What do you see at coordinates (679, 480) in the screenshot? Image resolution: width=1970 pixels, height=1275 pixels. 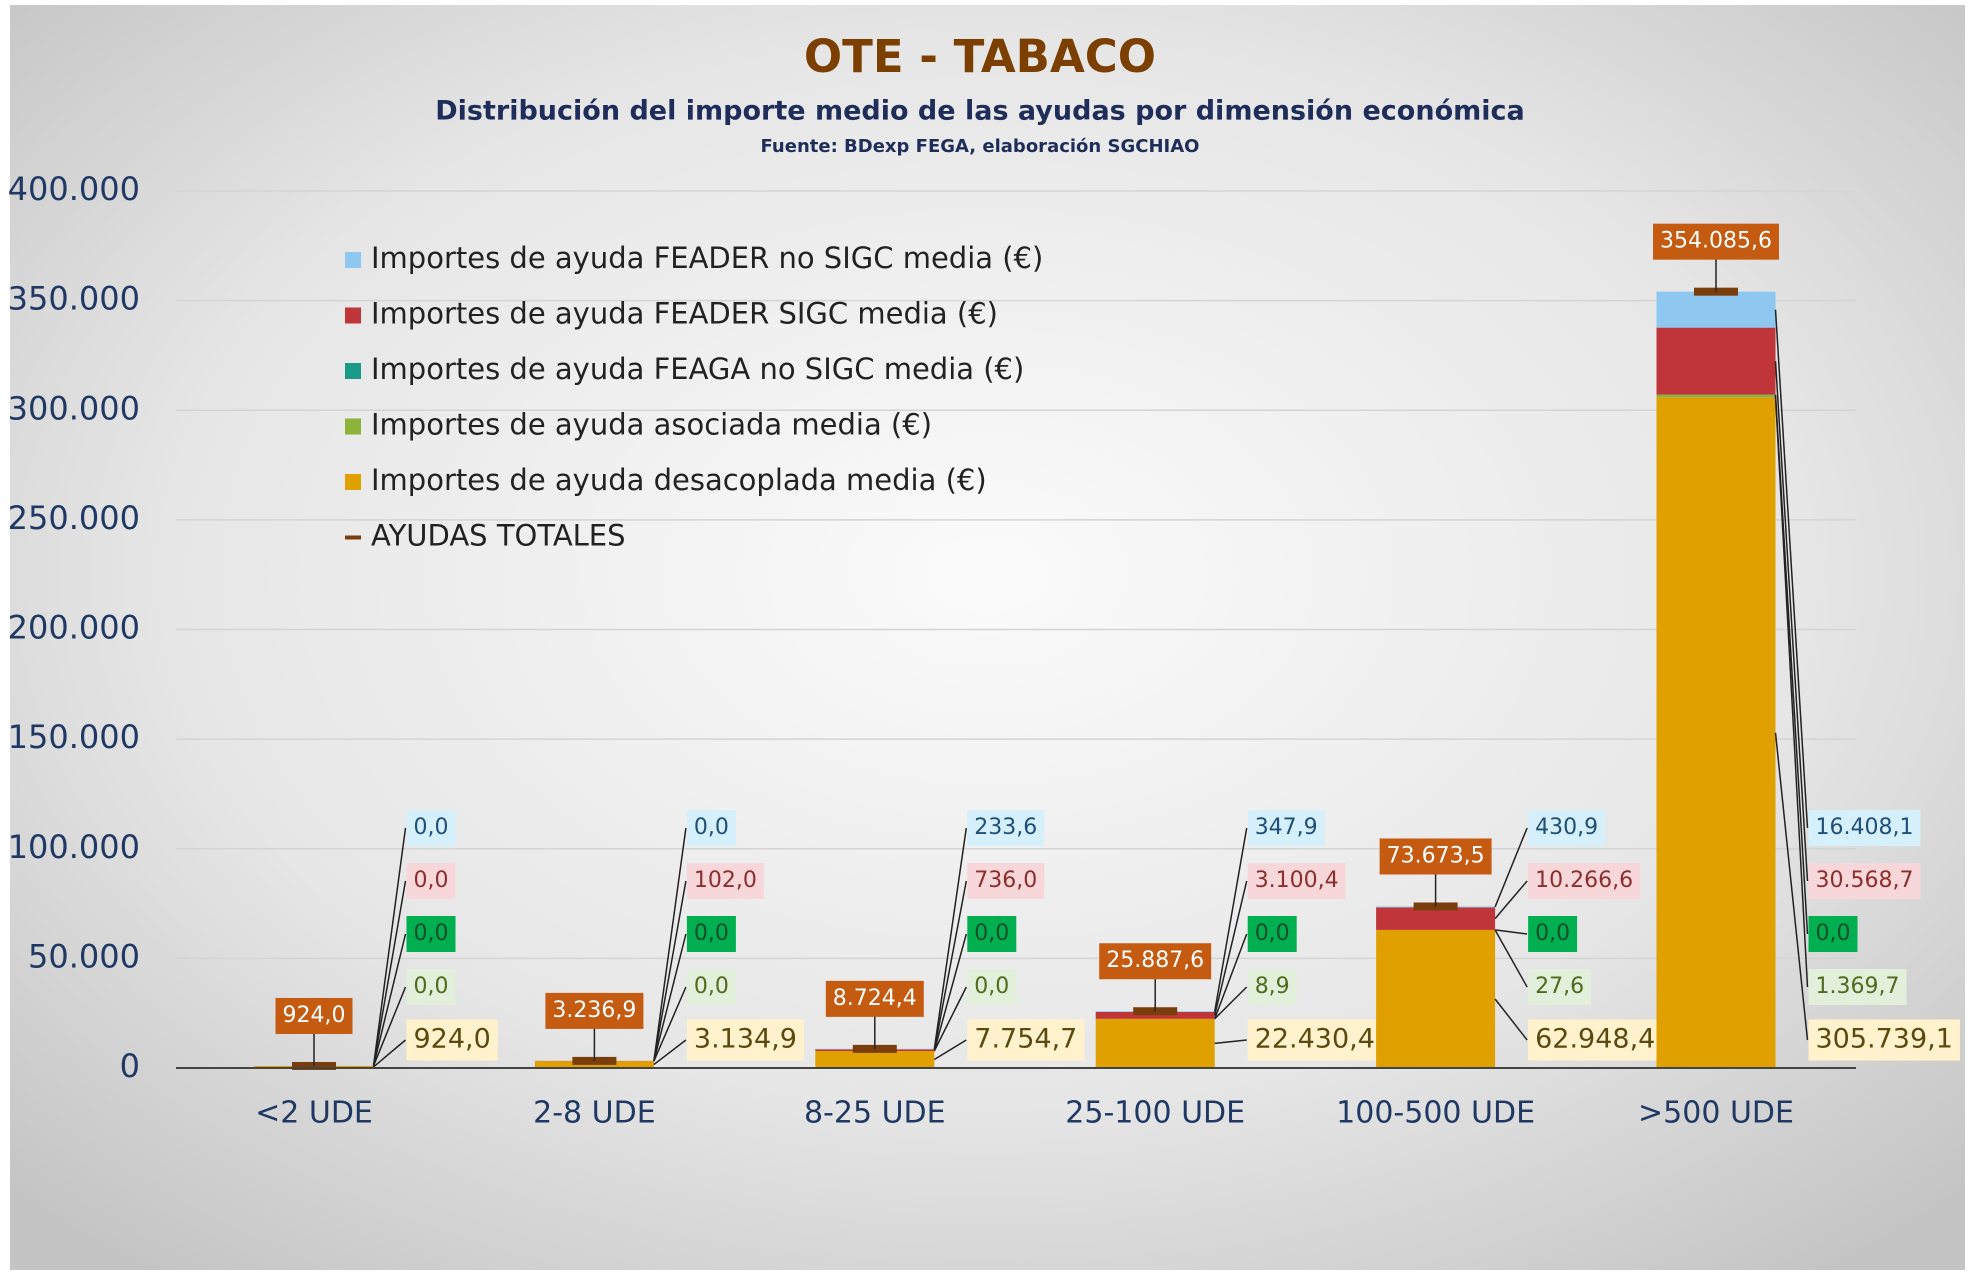 I see `legend-label: Importes de ayuda desacoplada media (€)` at bounding box center [679, 480].